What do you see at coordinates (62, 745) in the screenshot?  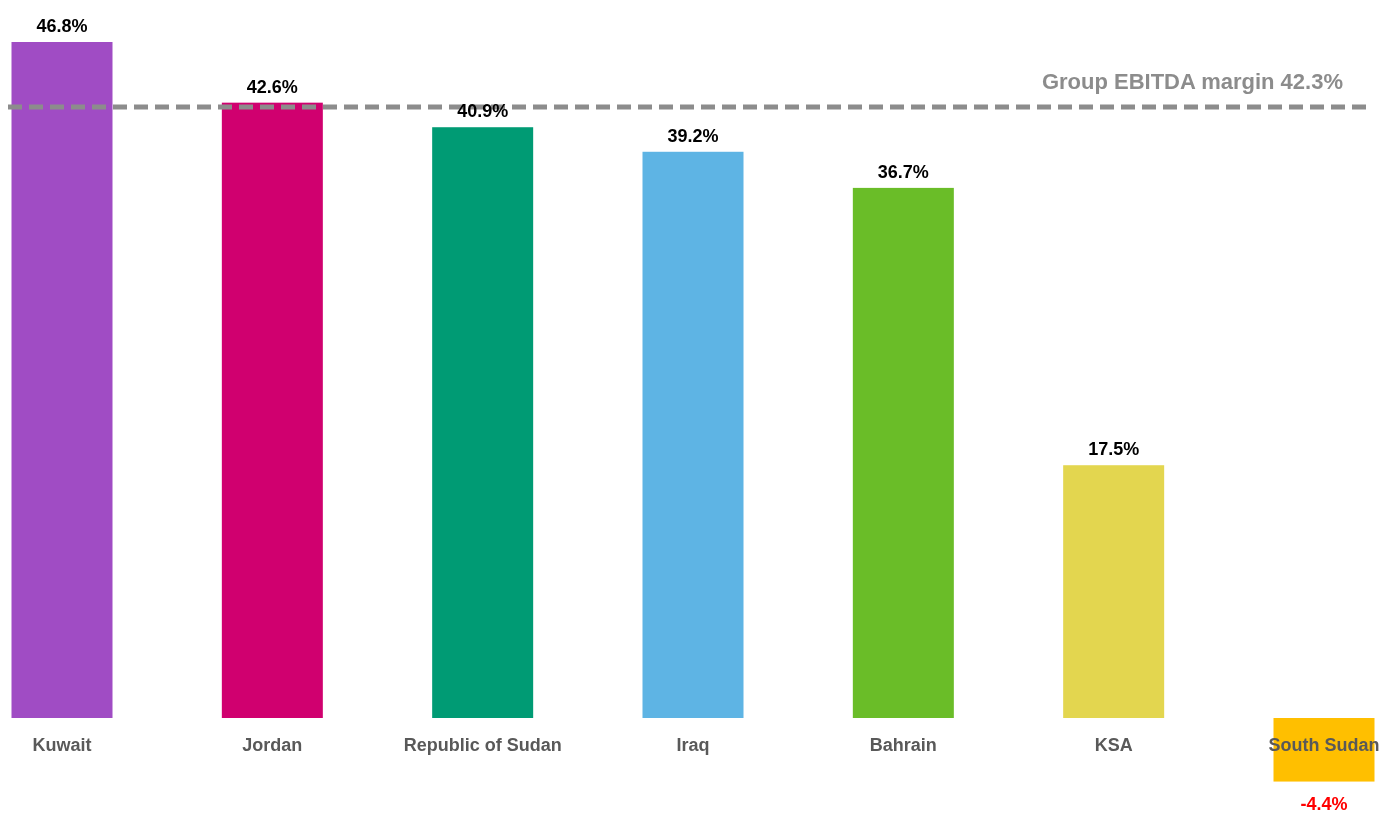 I see `x-tick-label: Kuwait` at bounding box center [62, 745].